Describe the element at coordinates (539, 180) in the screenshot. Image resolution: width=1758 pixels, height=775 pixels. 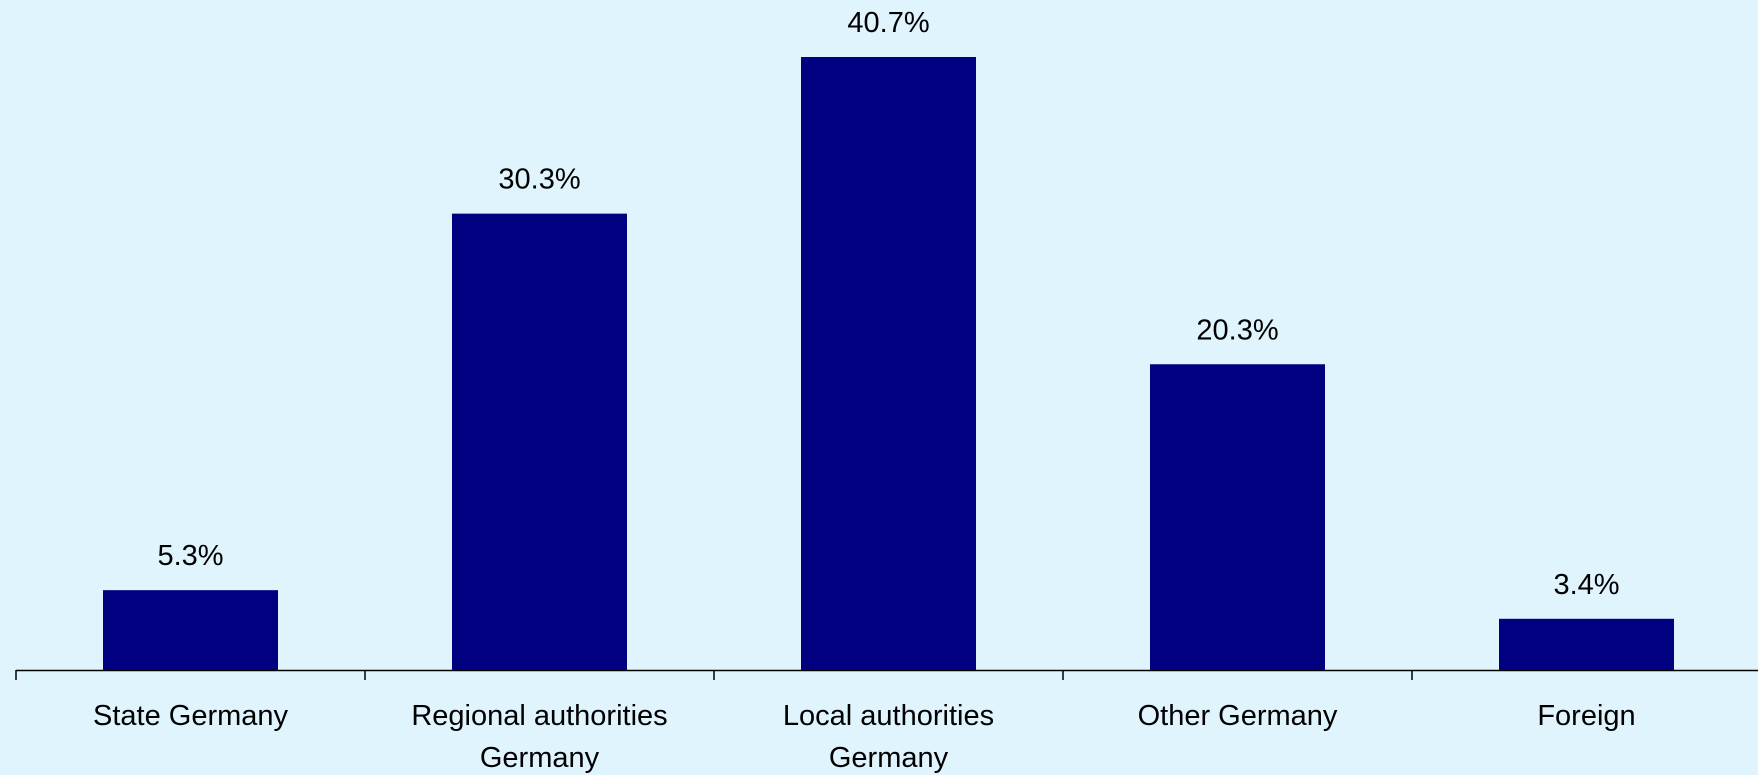
I see `value-label: 30.3%` at that location.